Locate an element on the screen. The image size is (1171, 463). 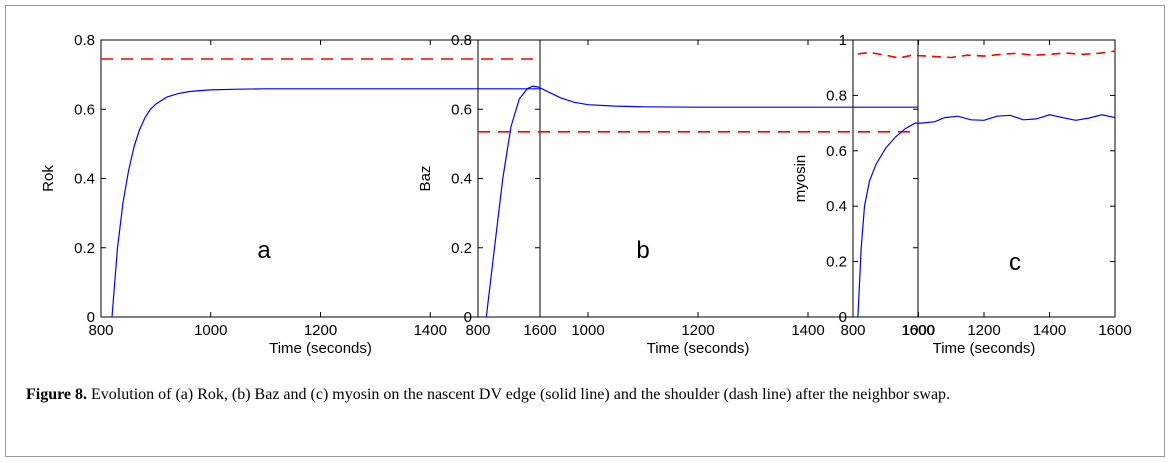
plot-frame is located at coordinates (984, 178).